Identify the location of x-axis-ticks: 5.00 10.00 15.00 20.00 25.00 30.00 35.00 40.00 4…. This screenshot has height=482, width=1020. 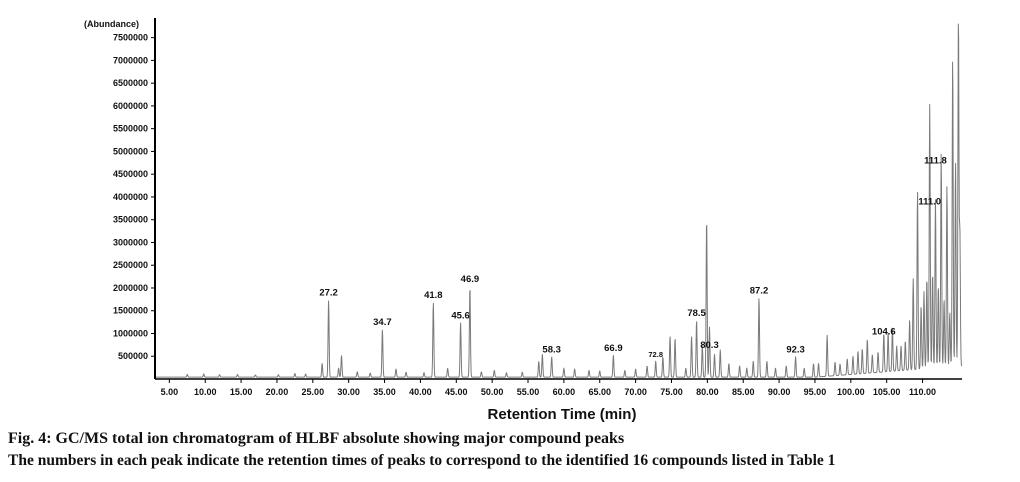
(548, 388).